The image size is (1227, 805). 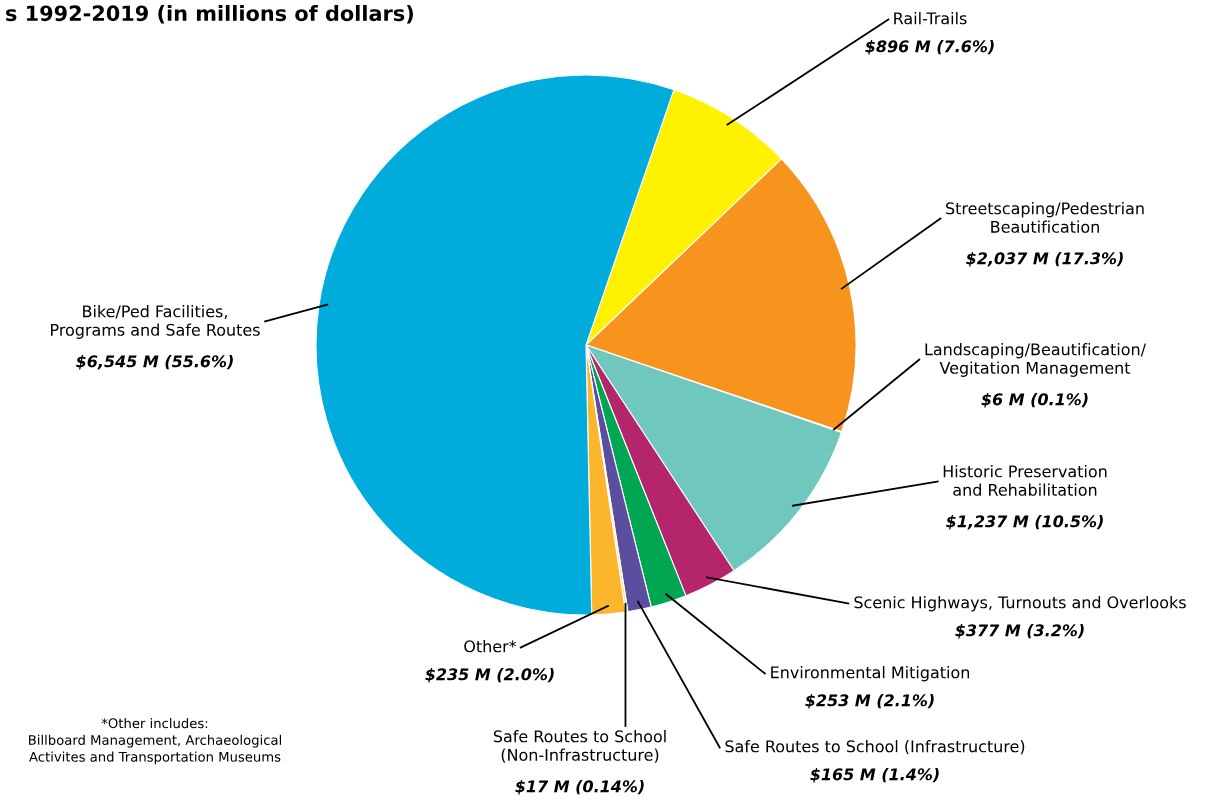 I want to click on data-label: $6,545 M (55.6%), so click(x=154, y=362).